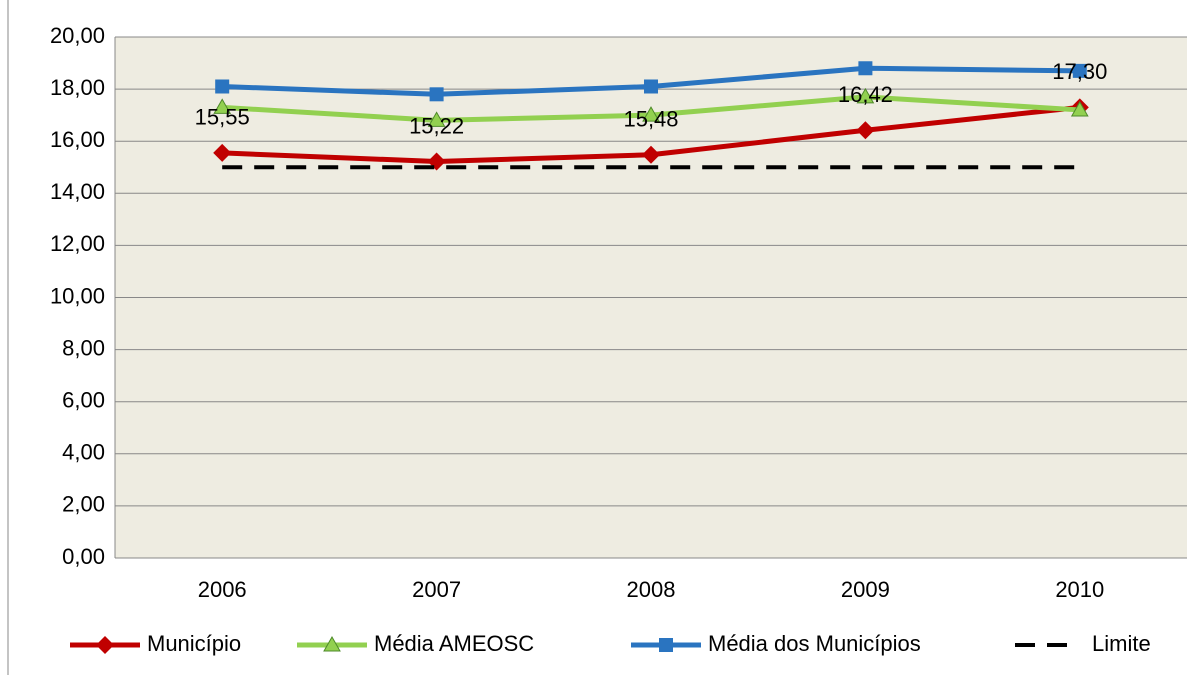 Image resolution: width=1204 pixels, height=675 pixels. I want to click on y-tick-label: 10,00, so click(77, 295).